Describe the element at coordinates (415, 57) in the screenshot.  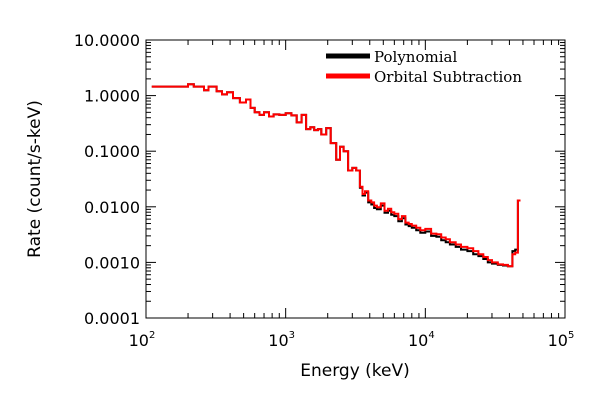
I see `legend-label-polynomial: Polynomial` at that location.